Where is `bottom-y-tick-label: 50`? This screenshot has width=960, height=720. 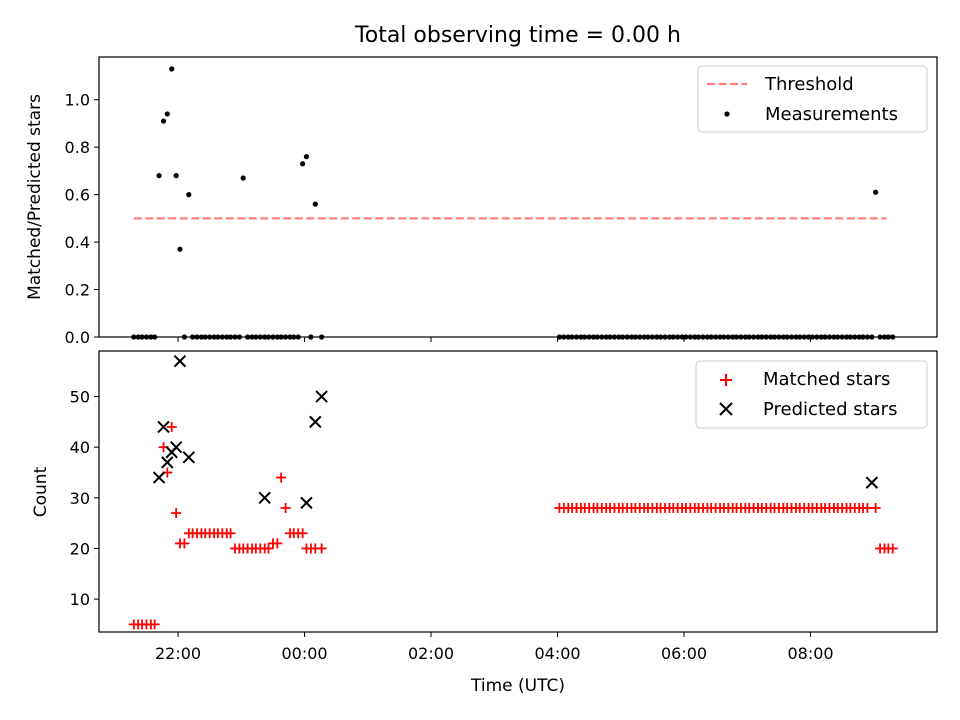
bottom-y-tick-label: 50 is located at coordinates (80, 397).